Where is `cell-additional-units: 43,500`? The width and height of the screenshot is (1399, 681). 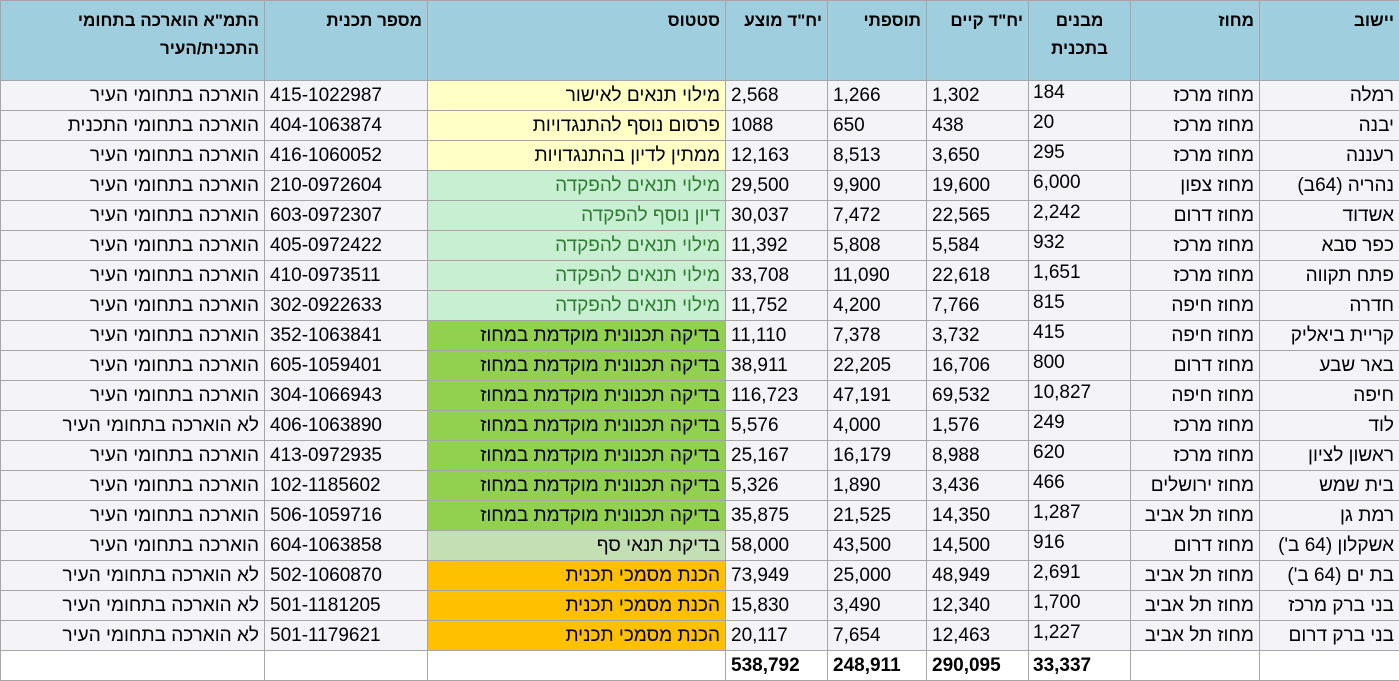
cell-additional-units: 43,500 is located at coordinates (877, 545).